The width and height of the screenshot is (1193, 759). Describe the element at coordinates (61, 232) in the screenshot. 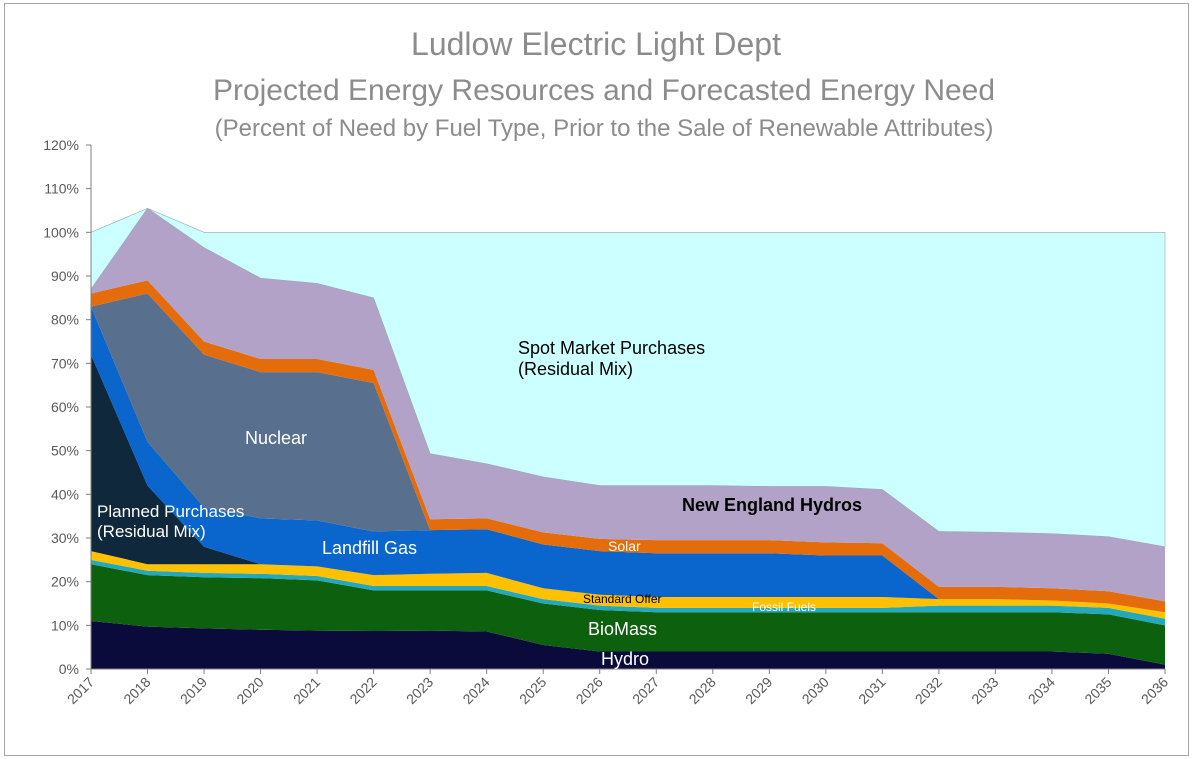

I see `y-tick-label: 100%` at that location.